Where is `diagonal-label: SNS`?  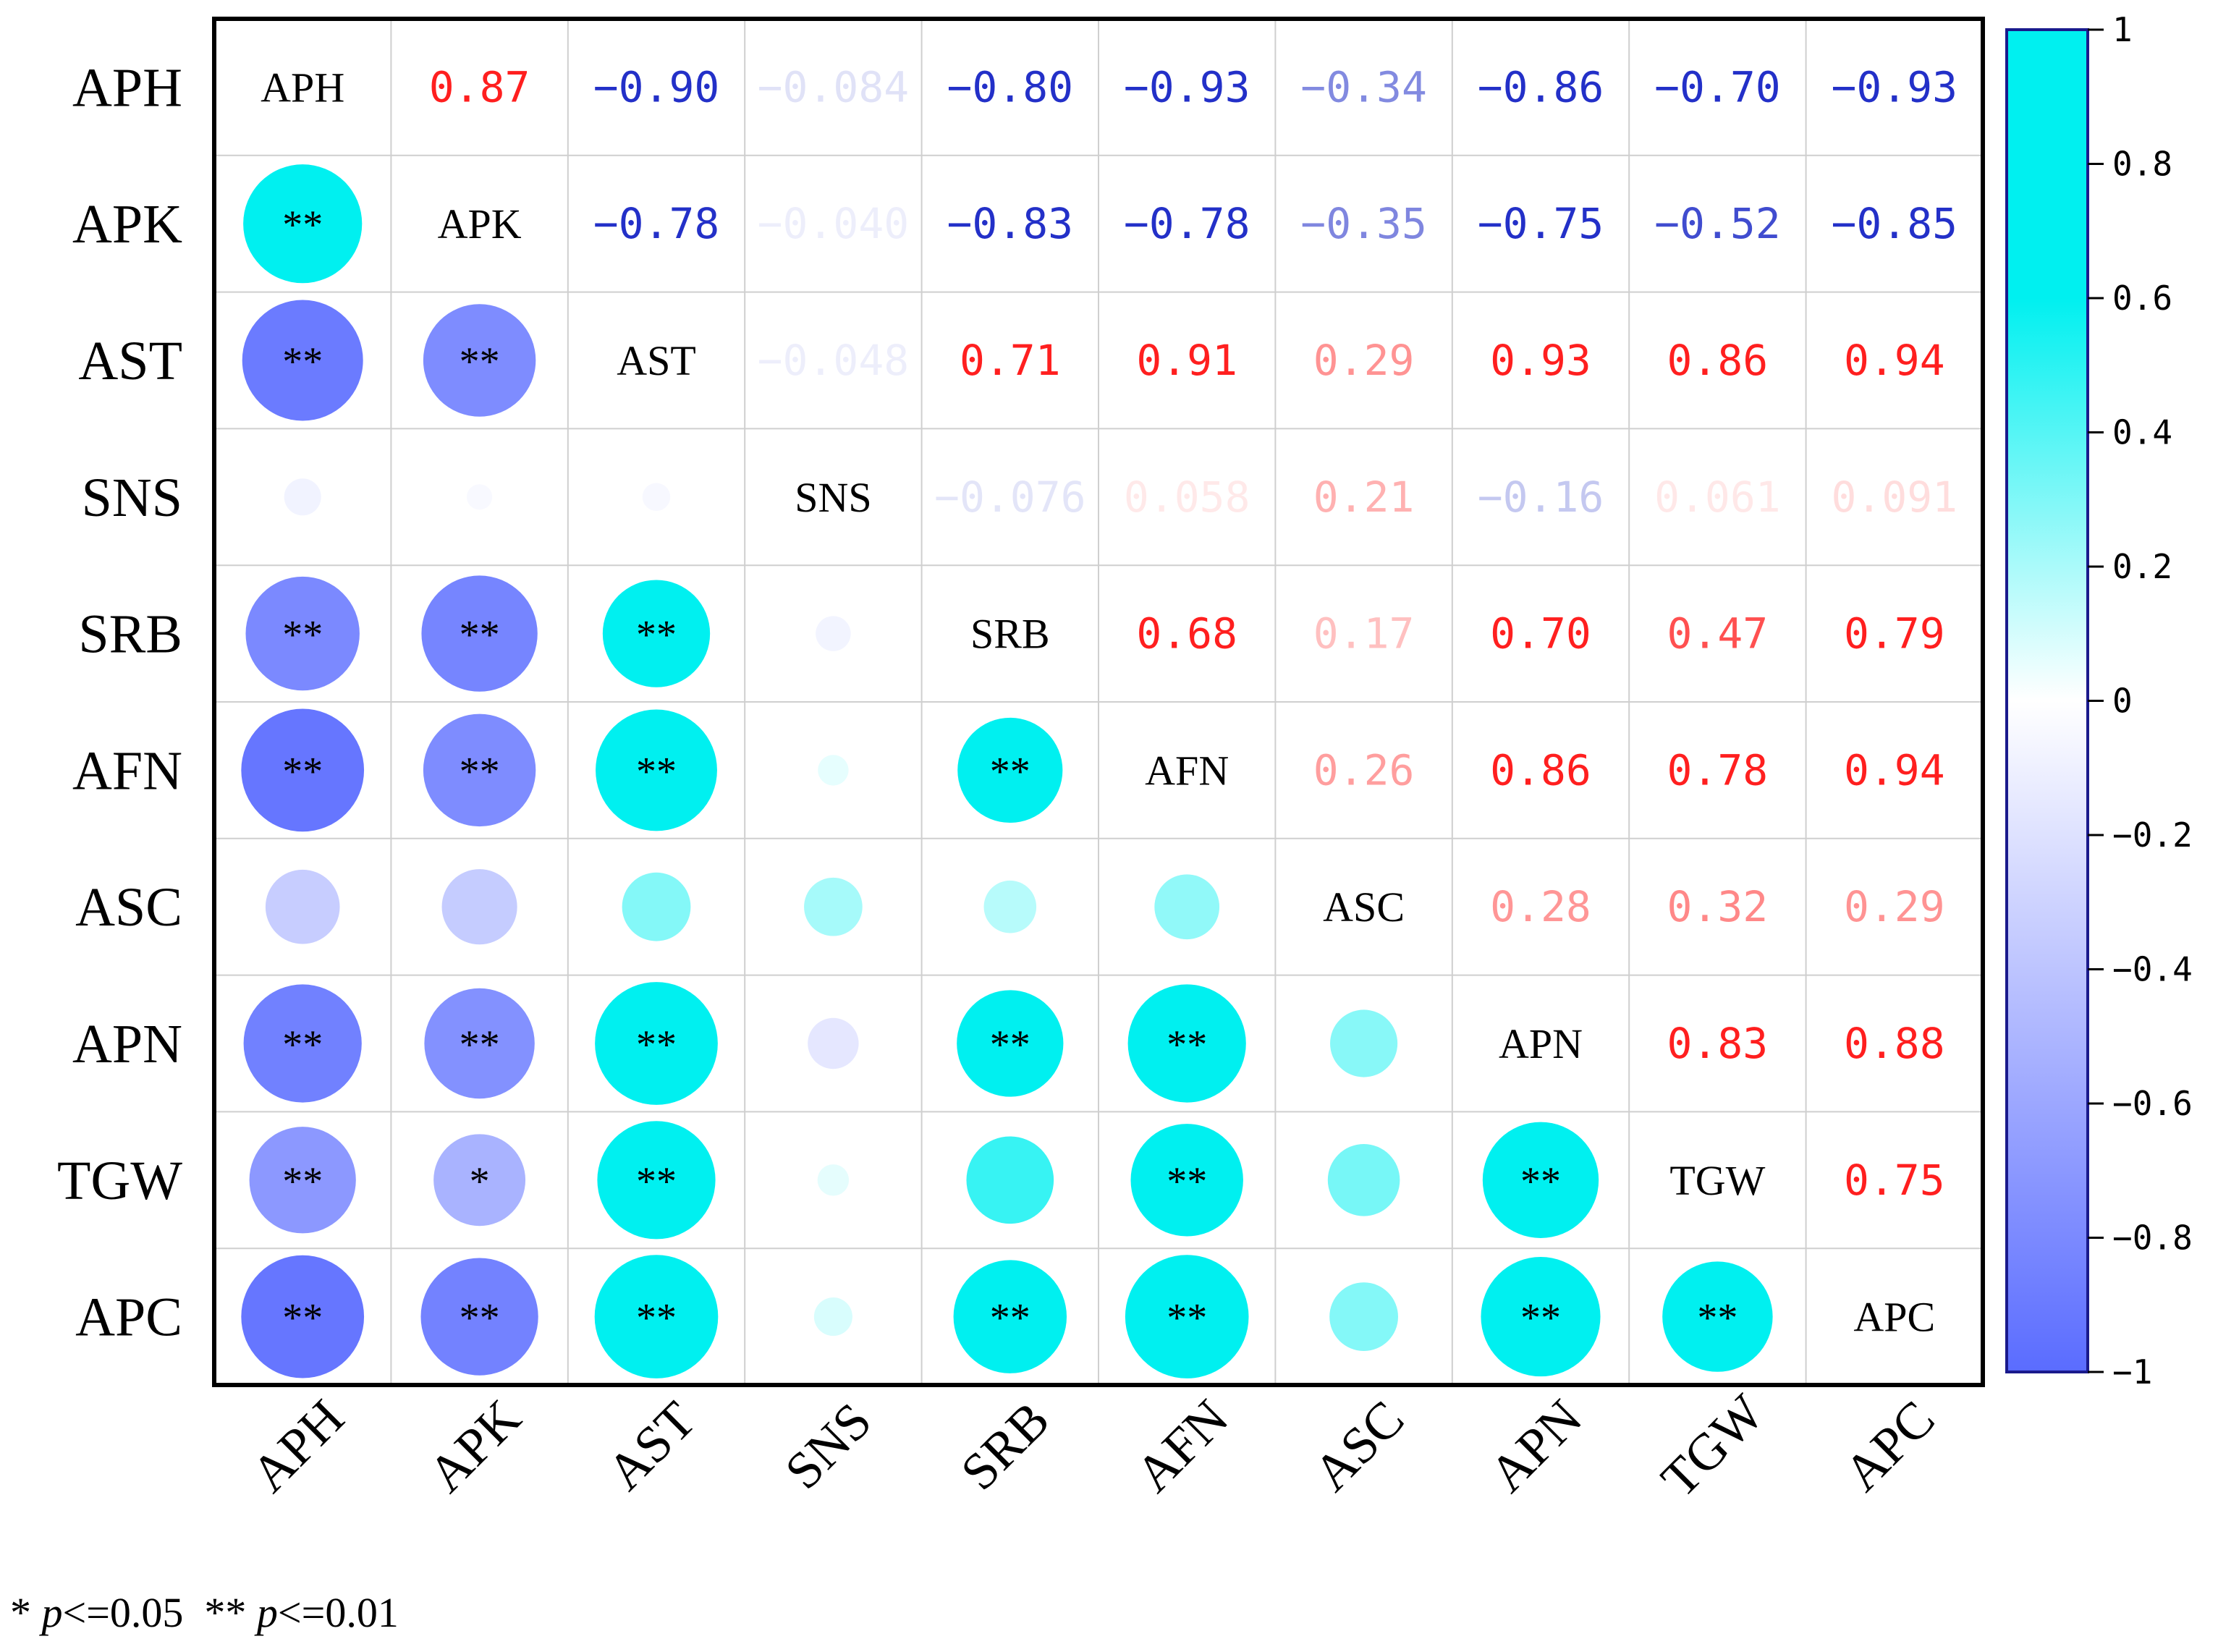 diagonal-label: SNS is located at coordinates (833, 497).